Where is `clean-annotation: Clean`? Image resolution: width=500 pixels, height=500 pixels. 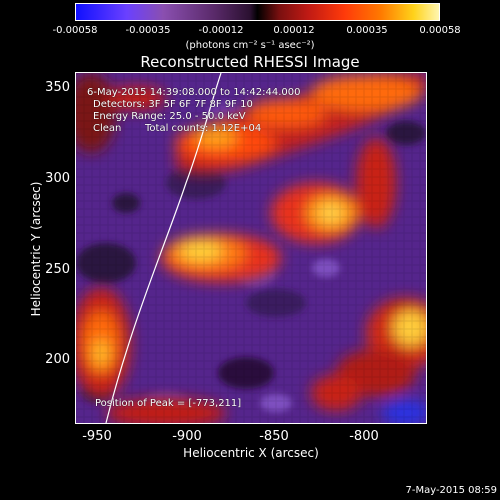
clean-annotation: Clean is located at coordinates (107, 128).